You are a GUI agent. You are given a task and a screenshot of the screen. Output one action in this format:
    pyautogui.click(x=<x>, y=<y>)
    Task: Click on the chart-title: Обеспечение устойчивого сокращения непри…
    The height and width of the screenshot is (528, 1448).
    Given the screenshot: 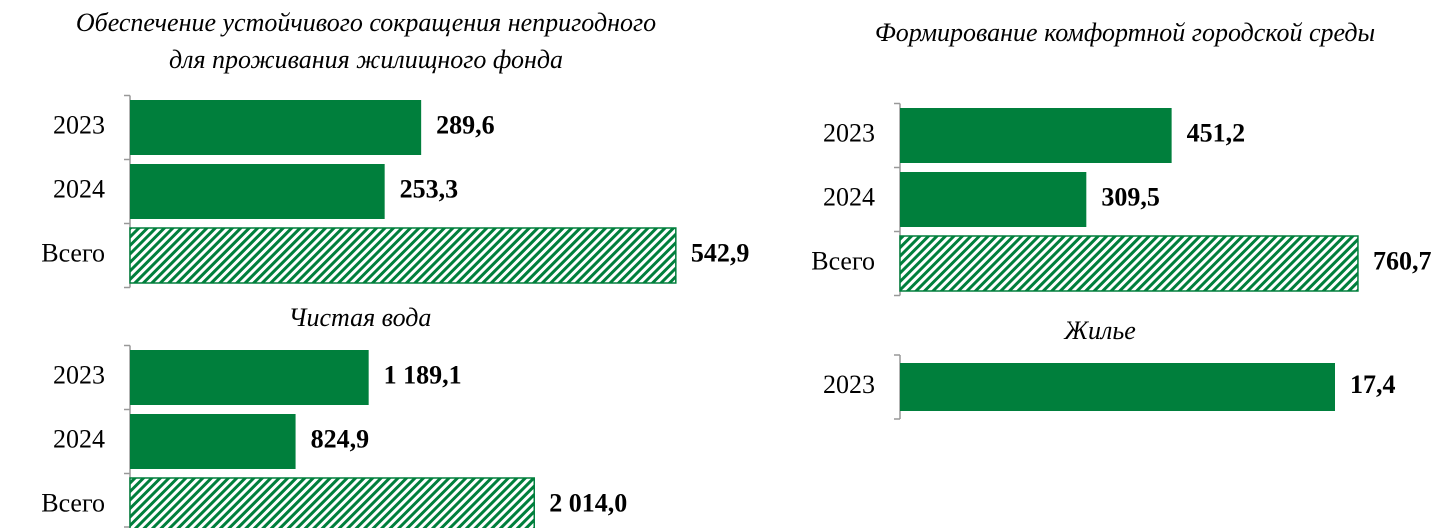 What is the action you would take?
    pyautogui.click(x=366, y=41)
    